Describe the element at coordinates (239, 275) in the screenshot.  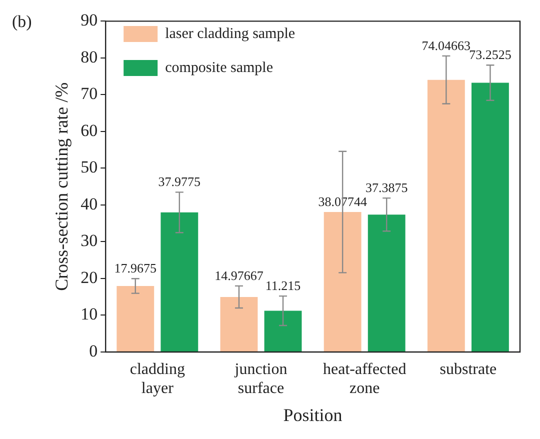
I see `data-label: 14.97667` at that location.